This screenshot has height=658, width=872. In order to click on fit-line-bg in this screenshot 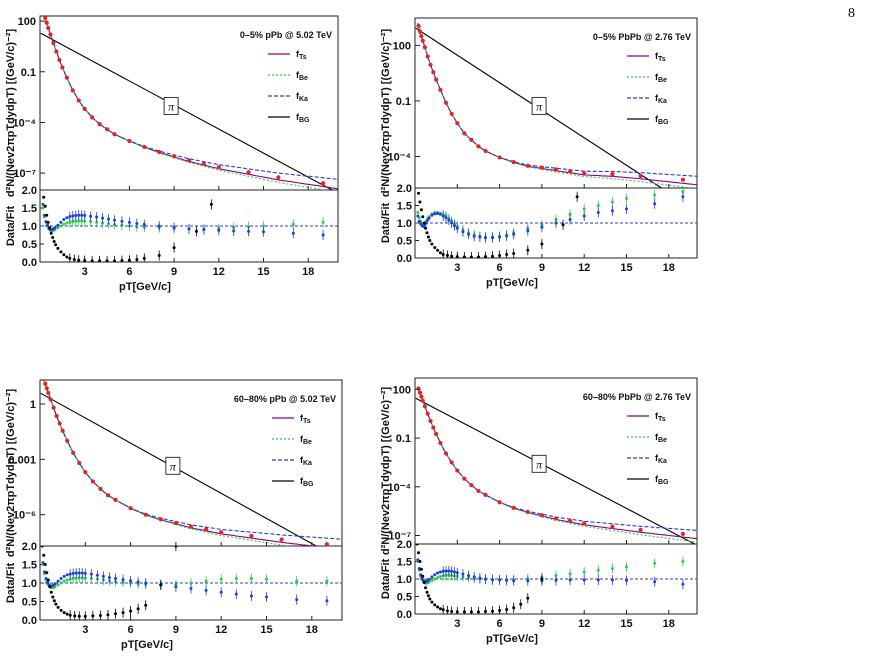, I will do `click(555, 470)`.